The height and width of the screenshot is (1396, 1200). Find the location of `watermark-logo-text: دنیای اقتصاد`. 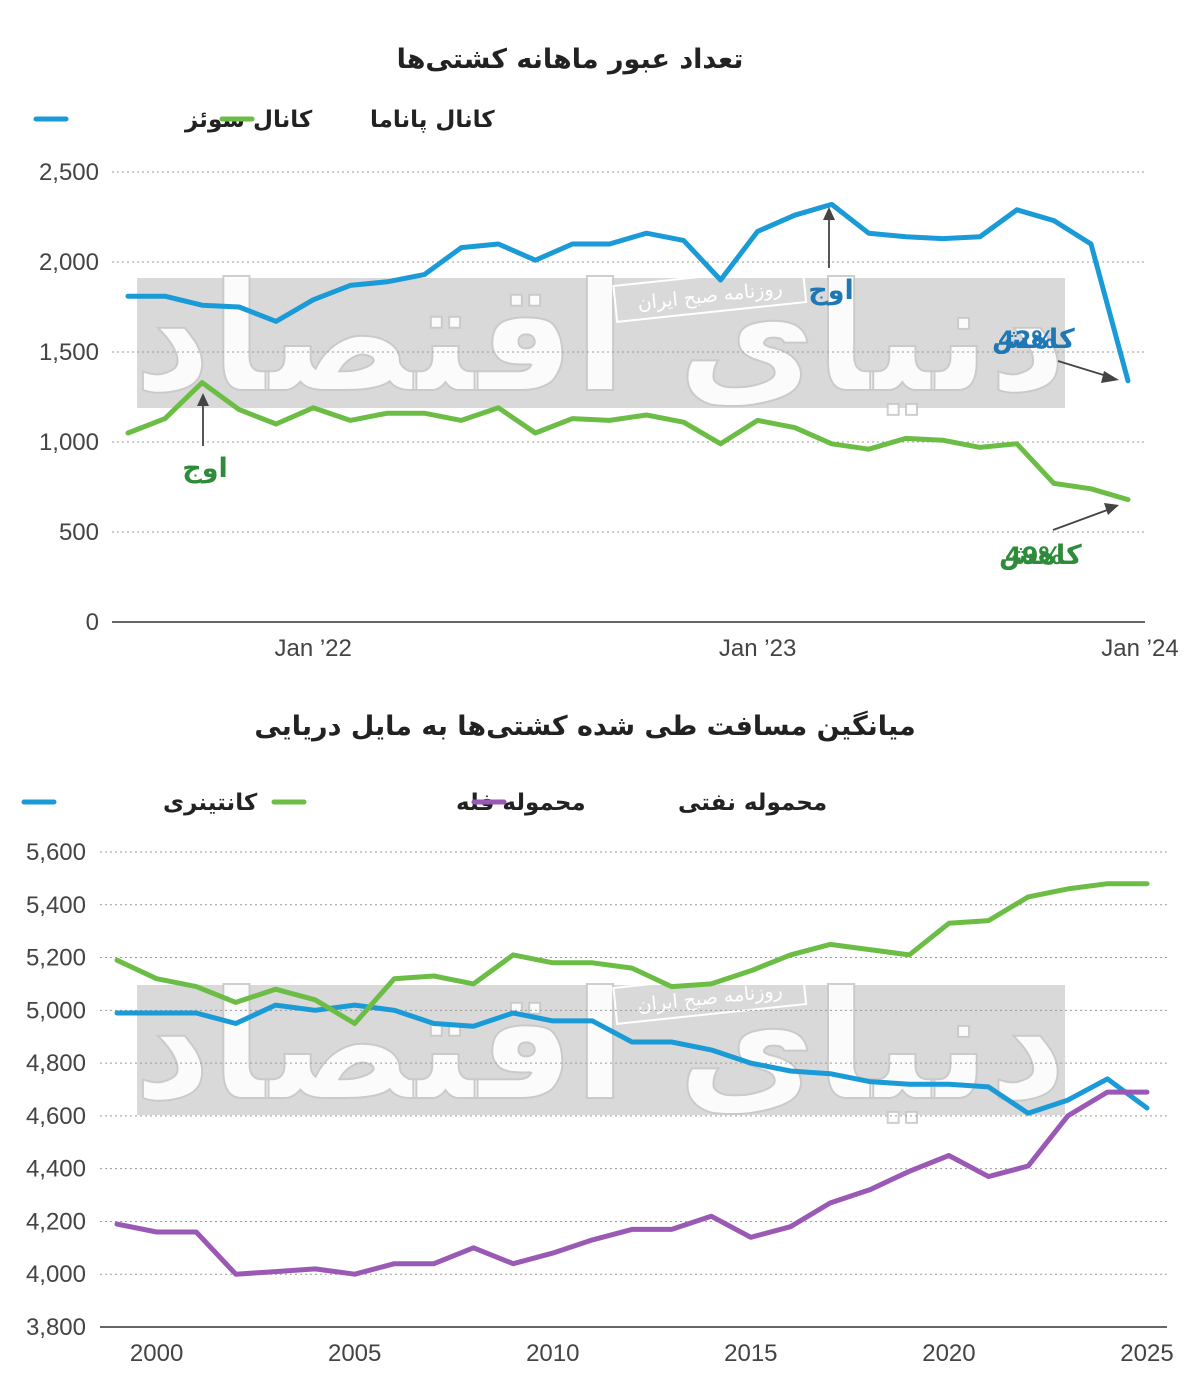

watermark-logo-text: دنیای اقتصاد is located at coordinates (600, 339).